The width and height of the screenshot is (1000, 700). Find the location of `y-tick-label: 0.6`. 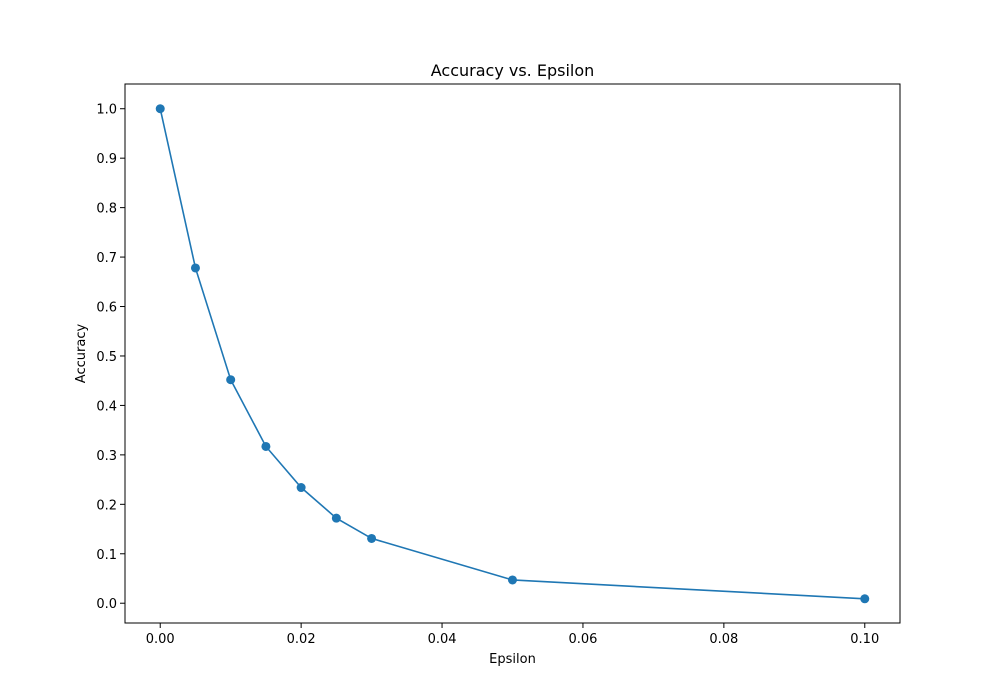

y-tick-label: 0.6 is located at coordinates (106, 308).